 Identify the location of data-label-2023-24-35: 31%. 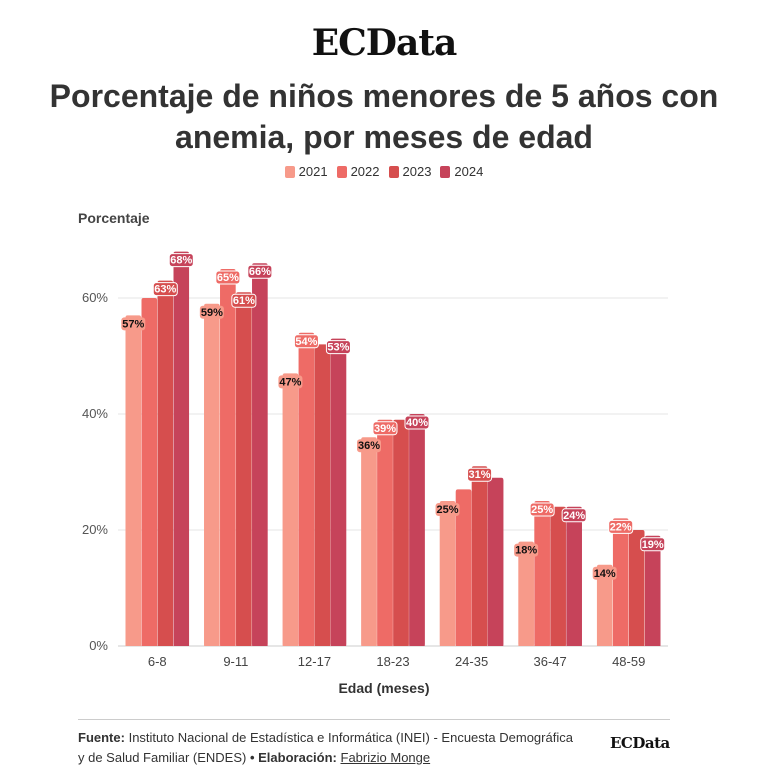
(480, 475).